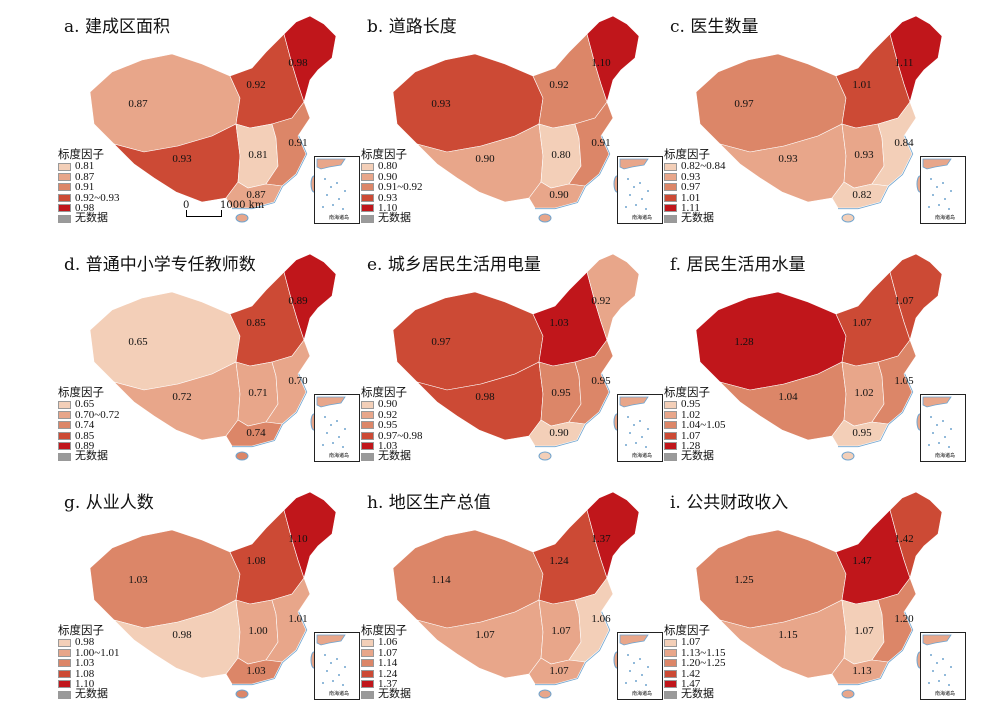 The image size is (998, 718). I want to click on region-value-central: 0.80, so click(561, 155).